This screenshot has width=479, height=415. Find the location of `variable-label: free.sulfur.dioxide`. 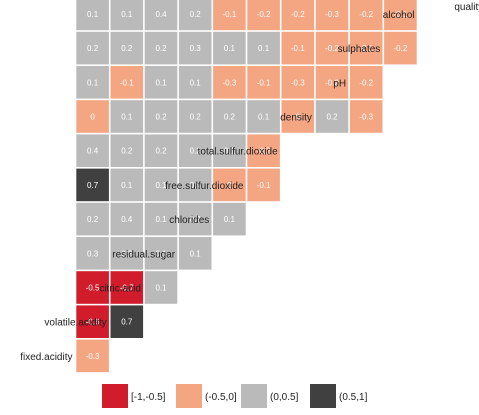

variable-label: free.sulfur.dioxide is located at coordinates (204, 186).